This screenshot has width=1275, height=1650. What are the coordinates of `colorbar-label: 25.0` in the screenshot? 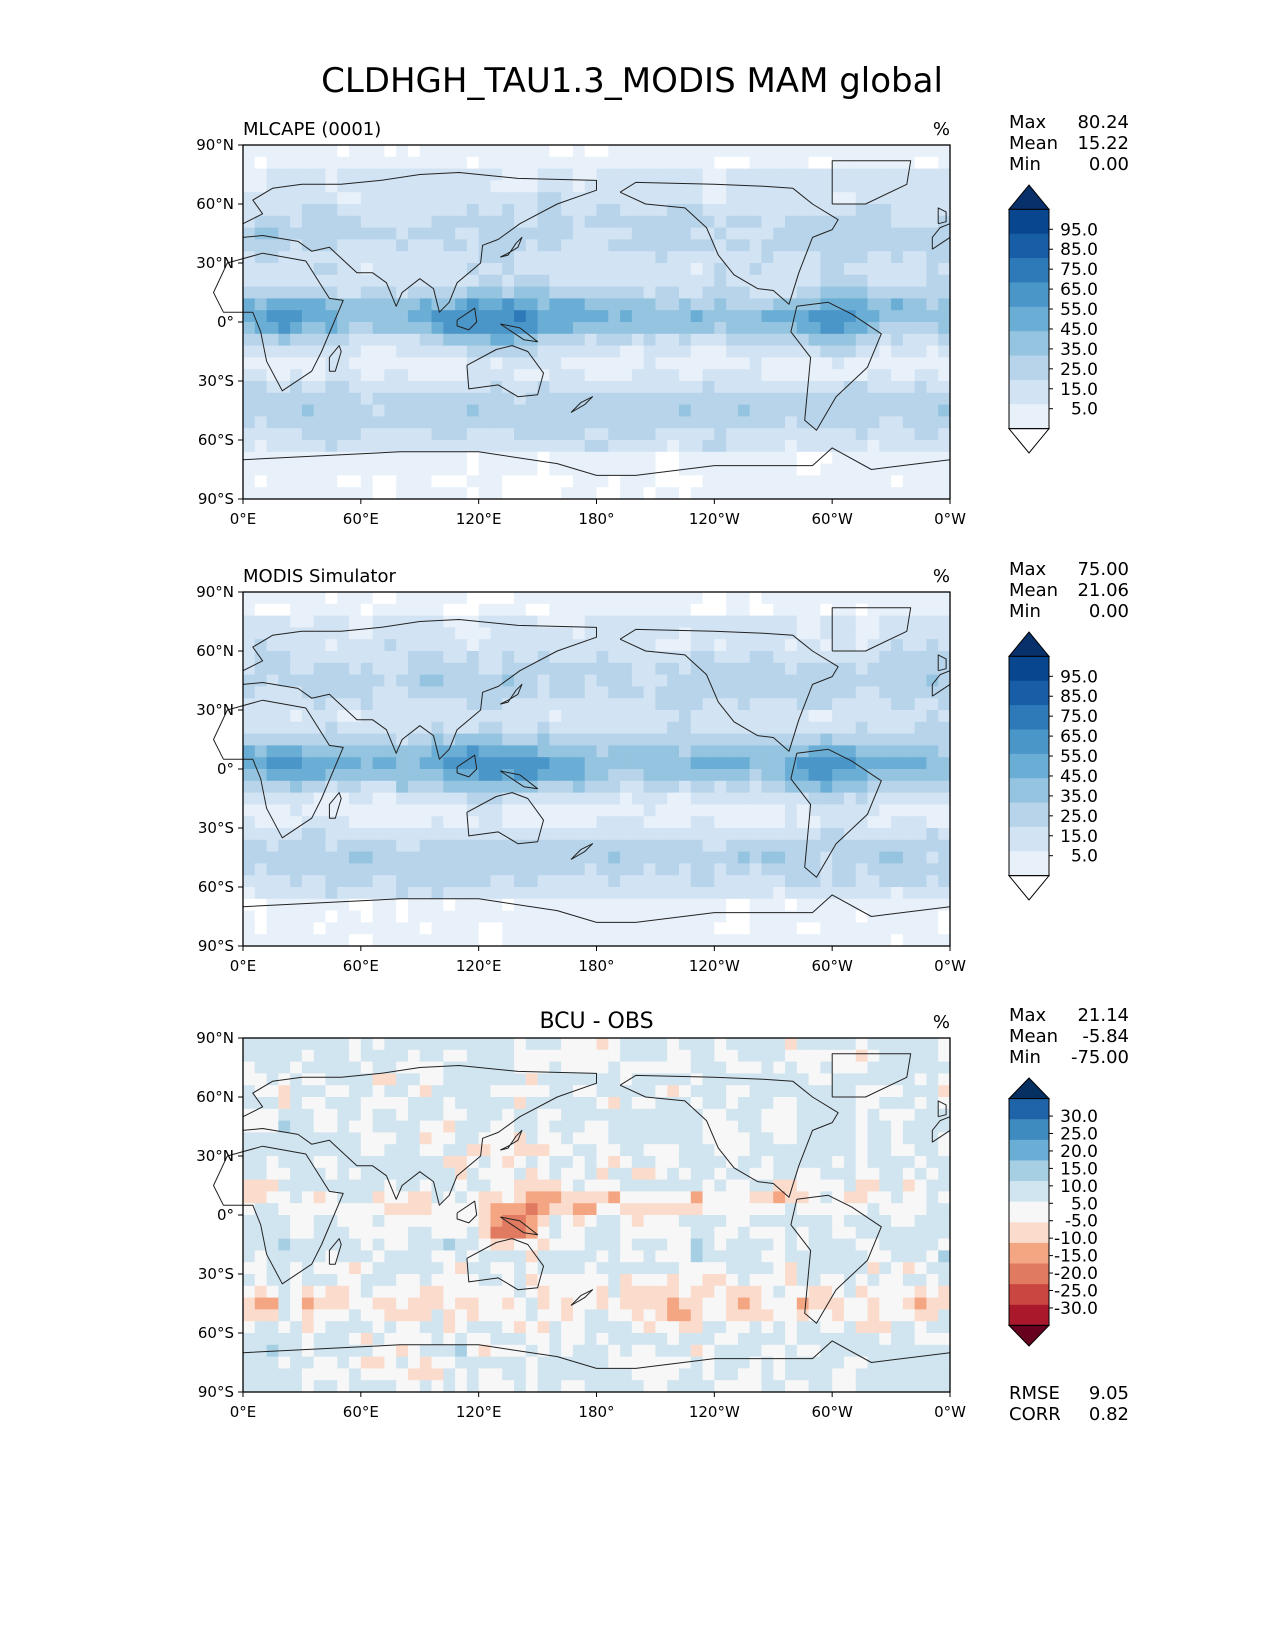 It's located at (1079, 817).